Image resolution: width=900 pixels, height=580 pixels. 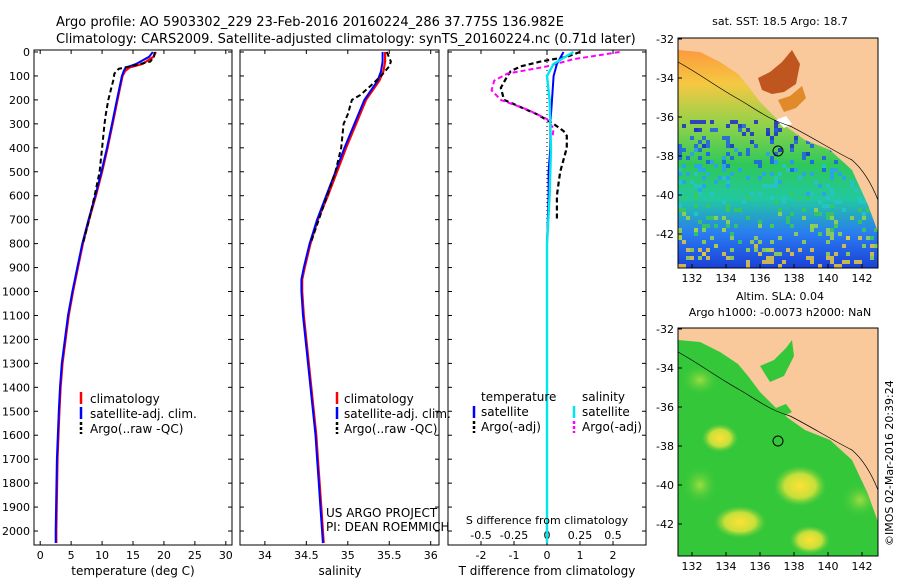 I want to click on depth-tick-label: 1800, so click(x=16, y=483).